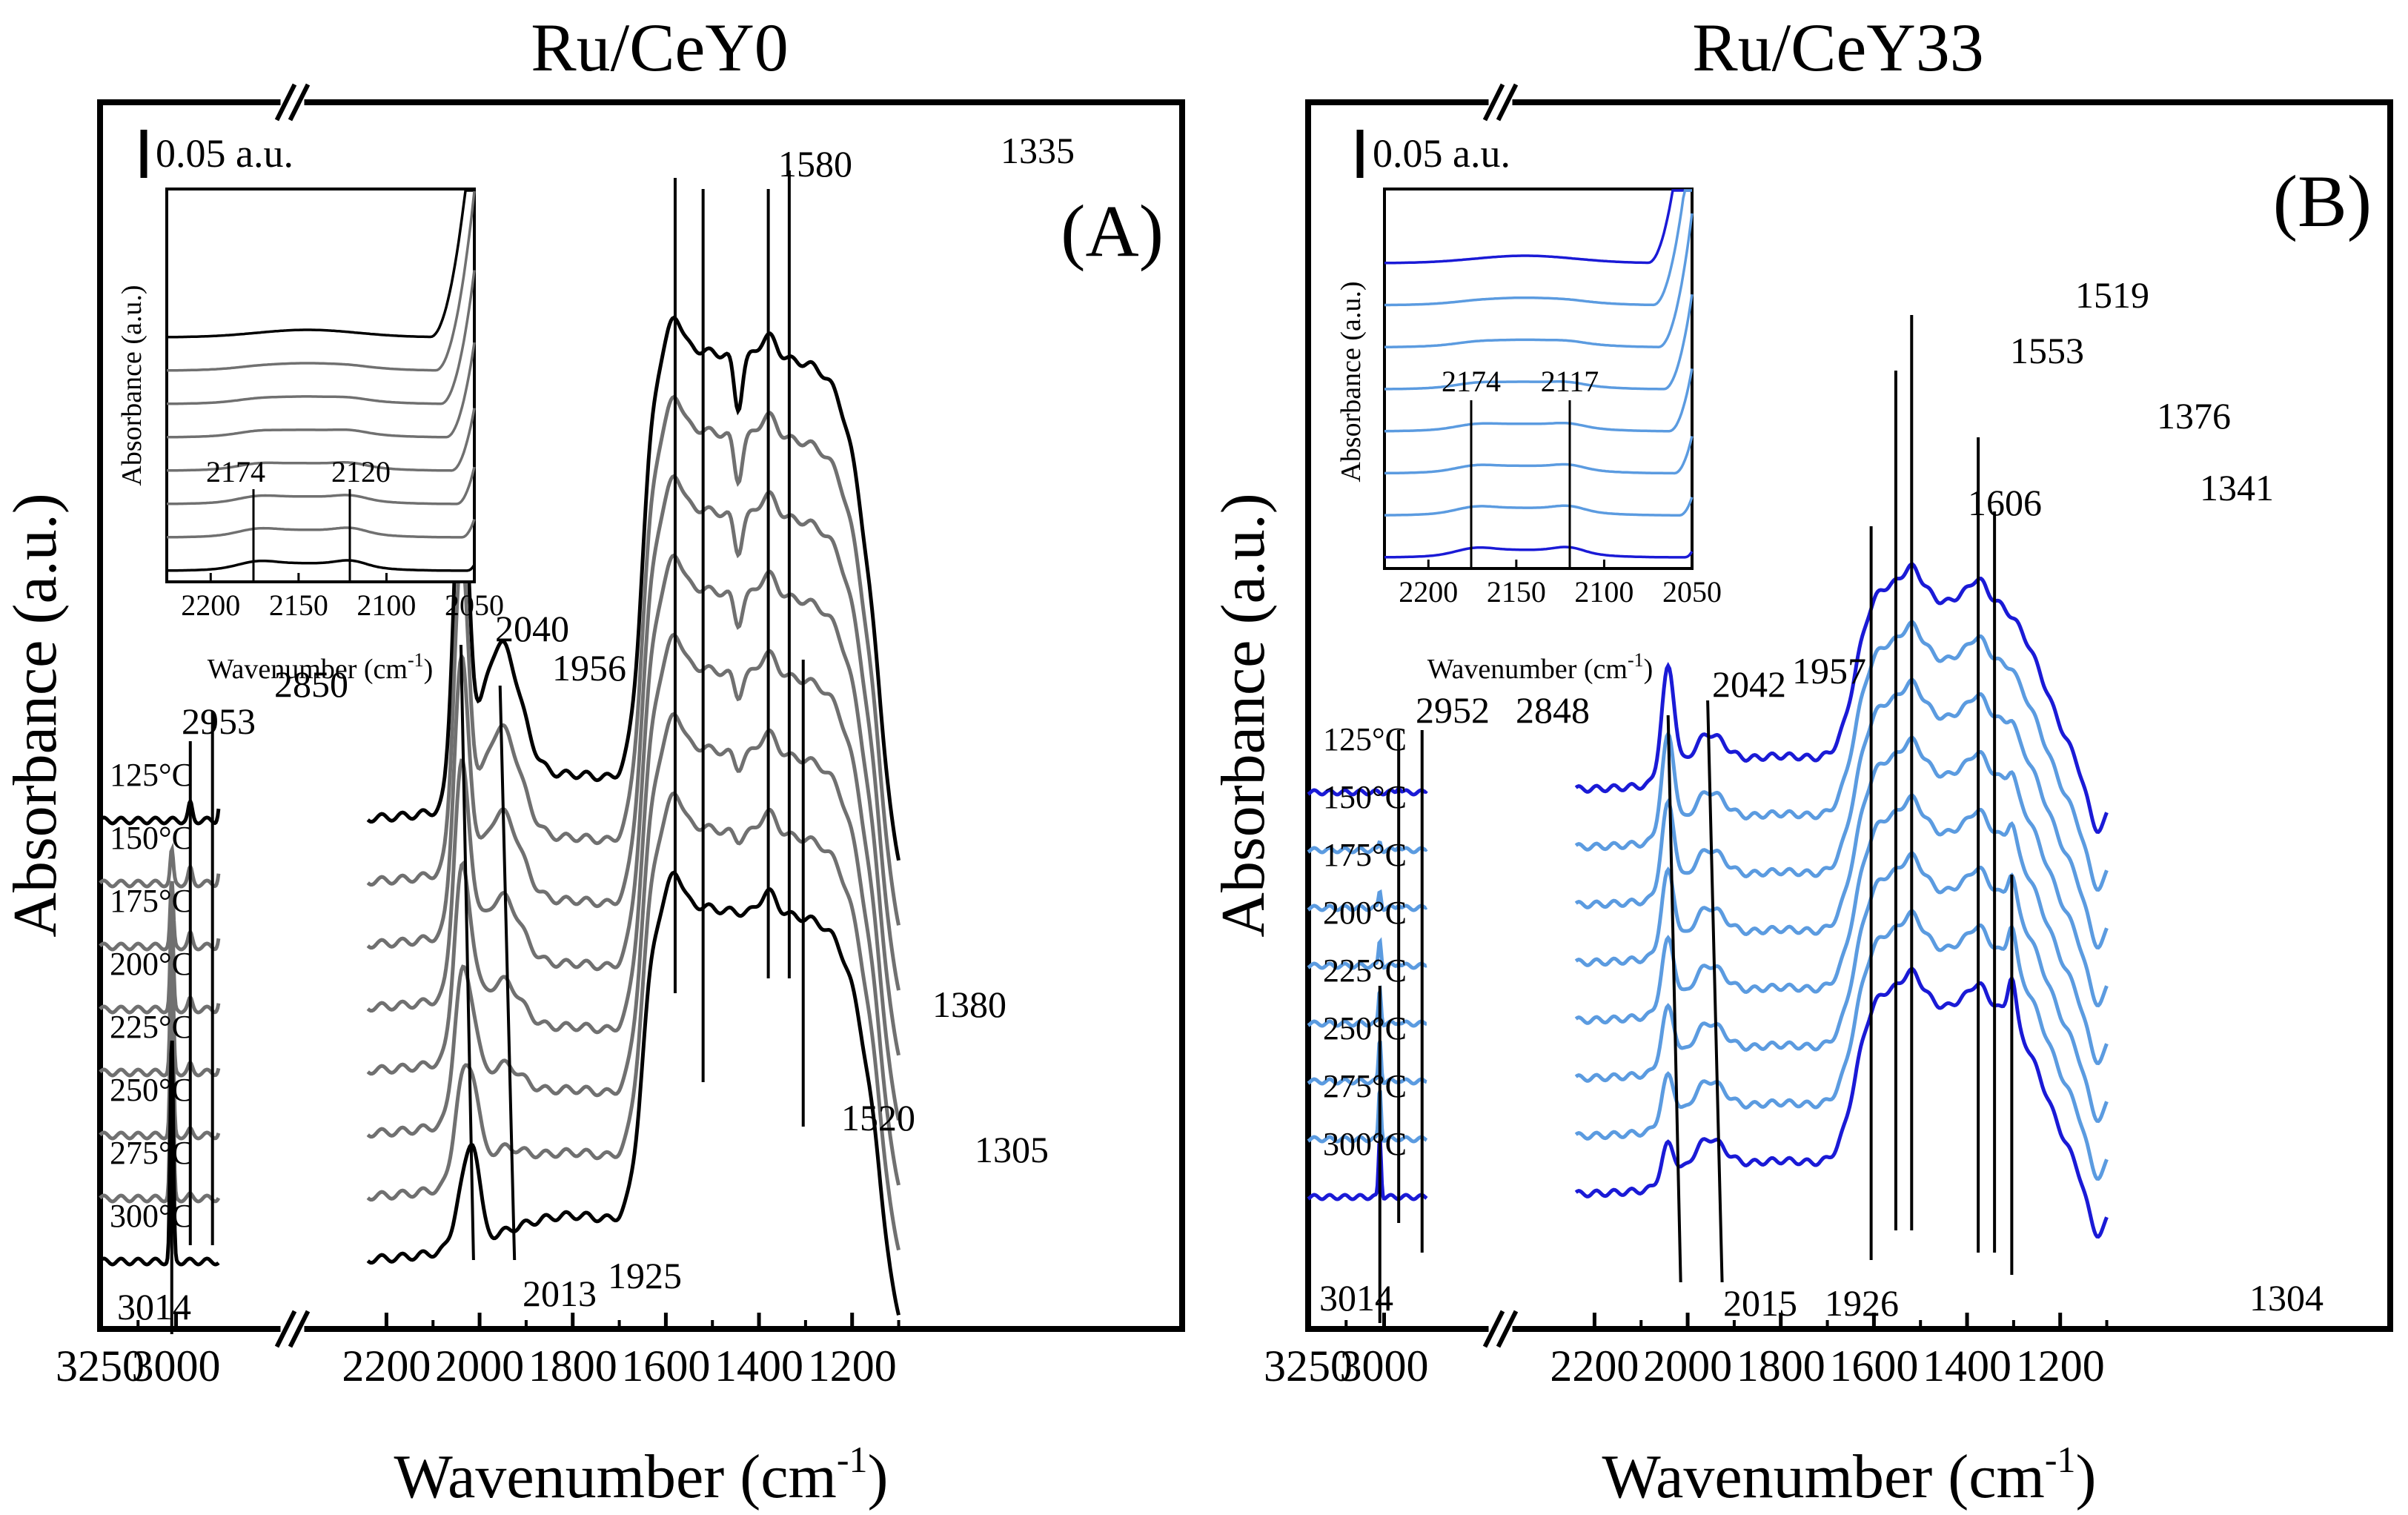 This screenshot has height=1515, width=2408. I want to click on inset-tick-label: 2100, so click(1603, 592).